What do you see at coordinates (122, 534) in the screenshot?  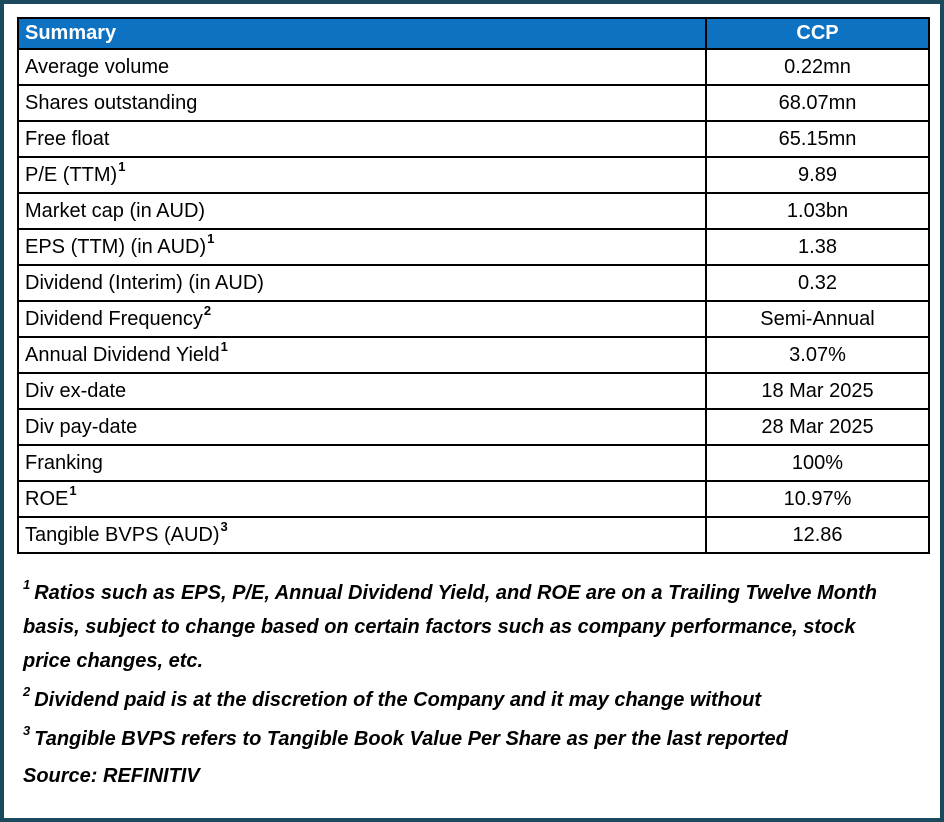 I see `row-label-text: Tangible BVPS (AUD)` at bounding box center [122, 534].